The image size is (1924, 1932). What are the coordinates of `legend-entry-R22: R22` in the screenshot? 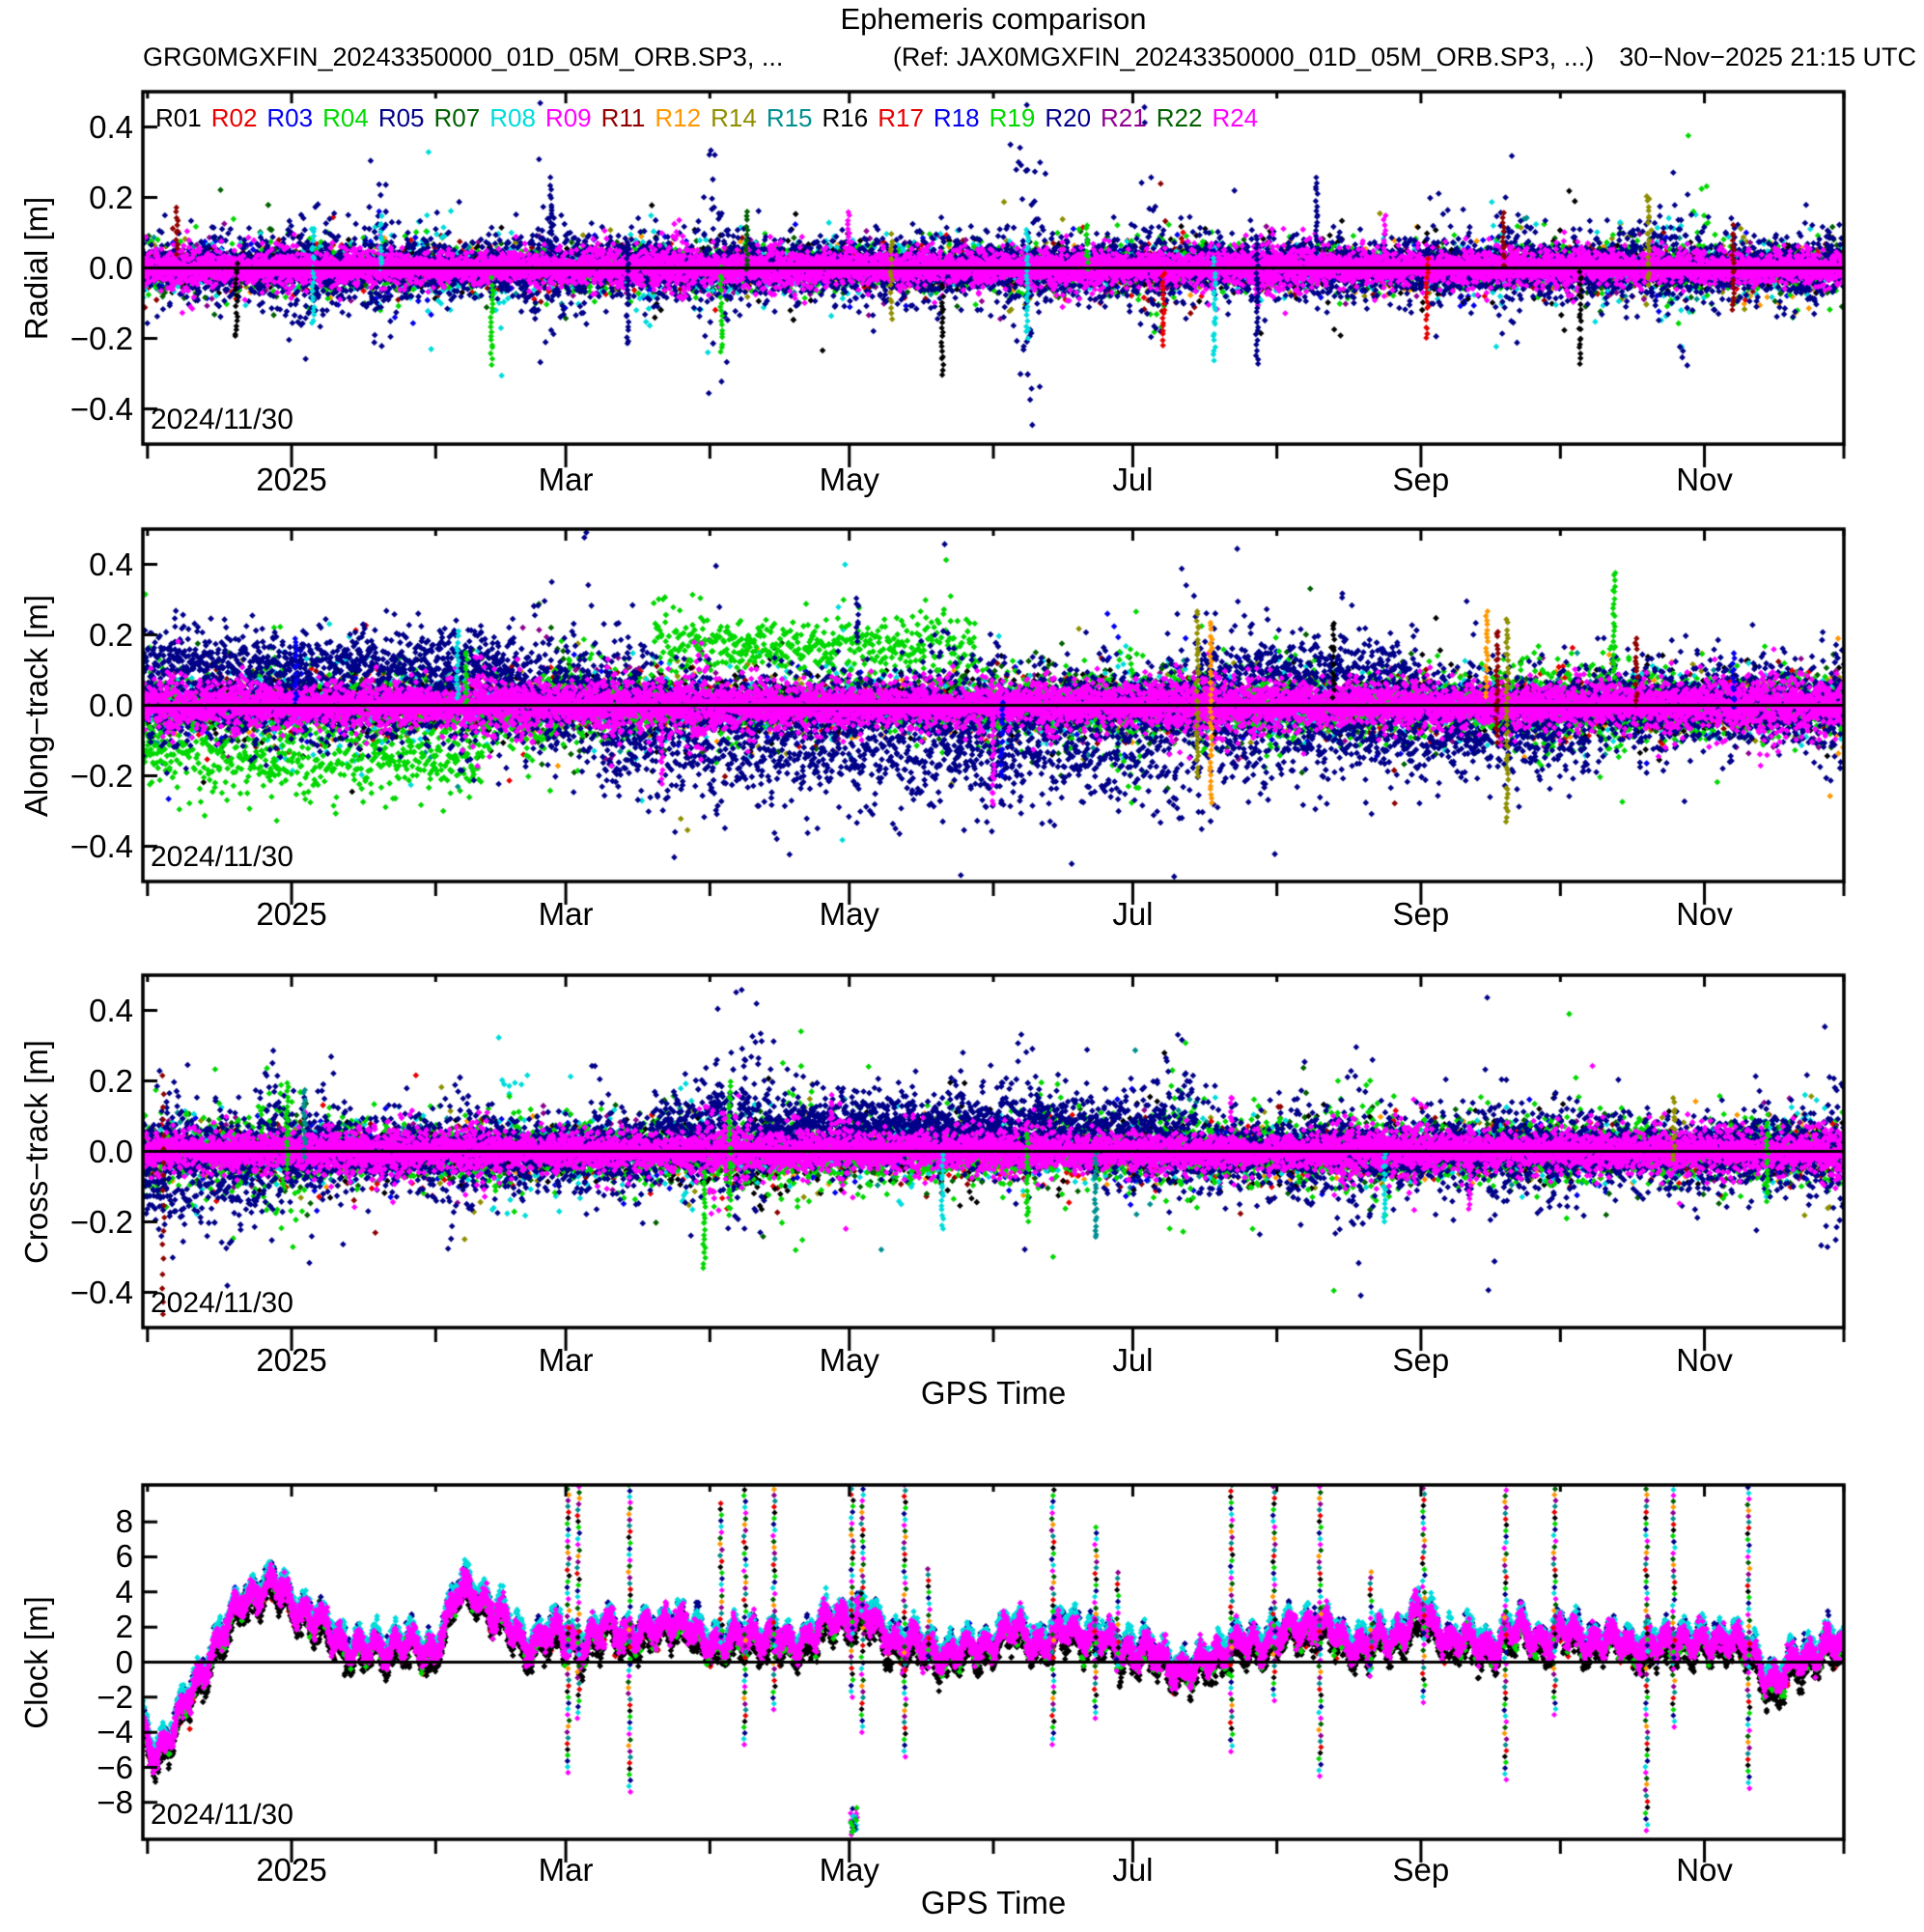 It's located at (1179, 118).